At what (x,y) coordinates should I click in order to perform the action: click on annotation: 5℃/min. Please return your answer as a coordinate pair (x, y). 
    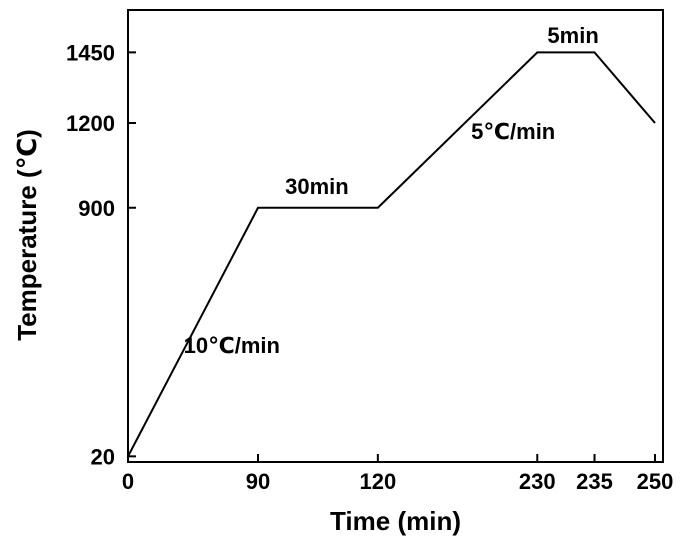
    Looking at the image, I should click on (513, 131).